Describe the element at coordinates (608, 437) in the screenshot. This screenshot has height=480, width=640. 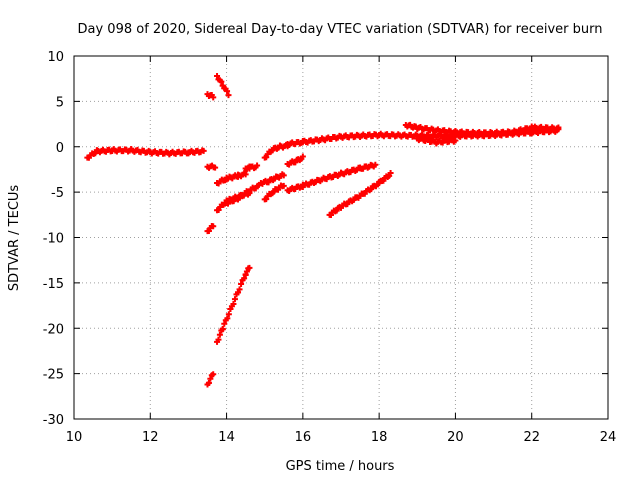
I see `x-tick-label: 24` at that location.